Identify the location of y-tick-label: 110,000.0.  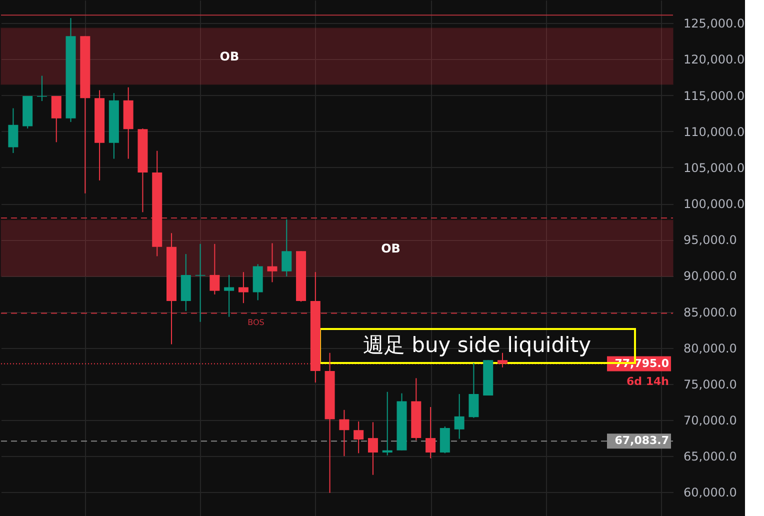
(714, 131).